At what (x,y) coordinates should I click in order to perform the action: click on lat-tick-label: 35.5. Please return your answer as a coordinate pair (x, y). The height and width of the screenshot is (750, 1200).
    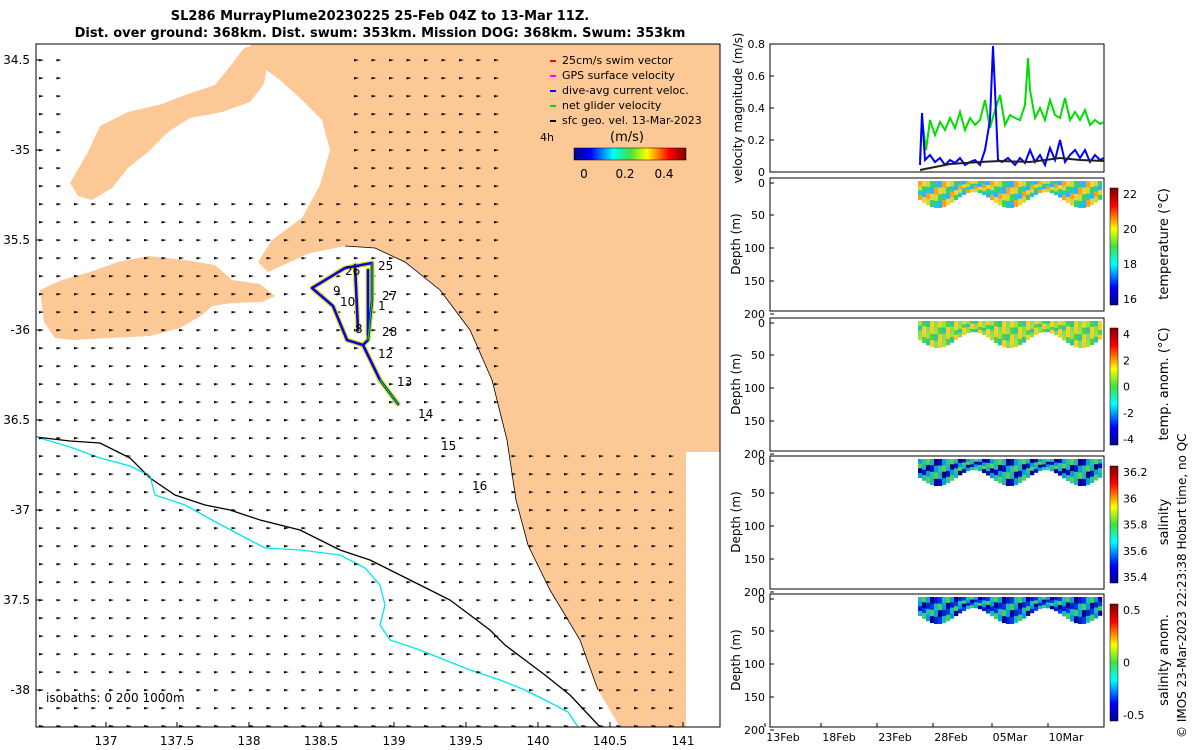
    Looking at the image, I should click on (16, 240).